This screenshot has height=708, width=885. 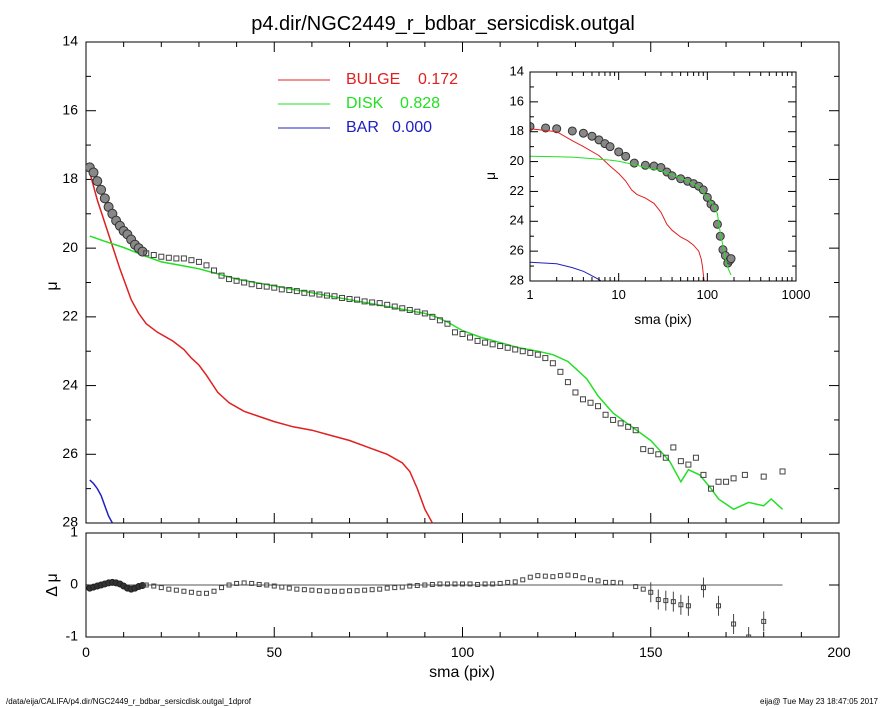 I want to click on residual-ylabel: Δ μ, so click(x=52, y=584).